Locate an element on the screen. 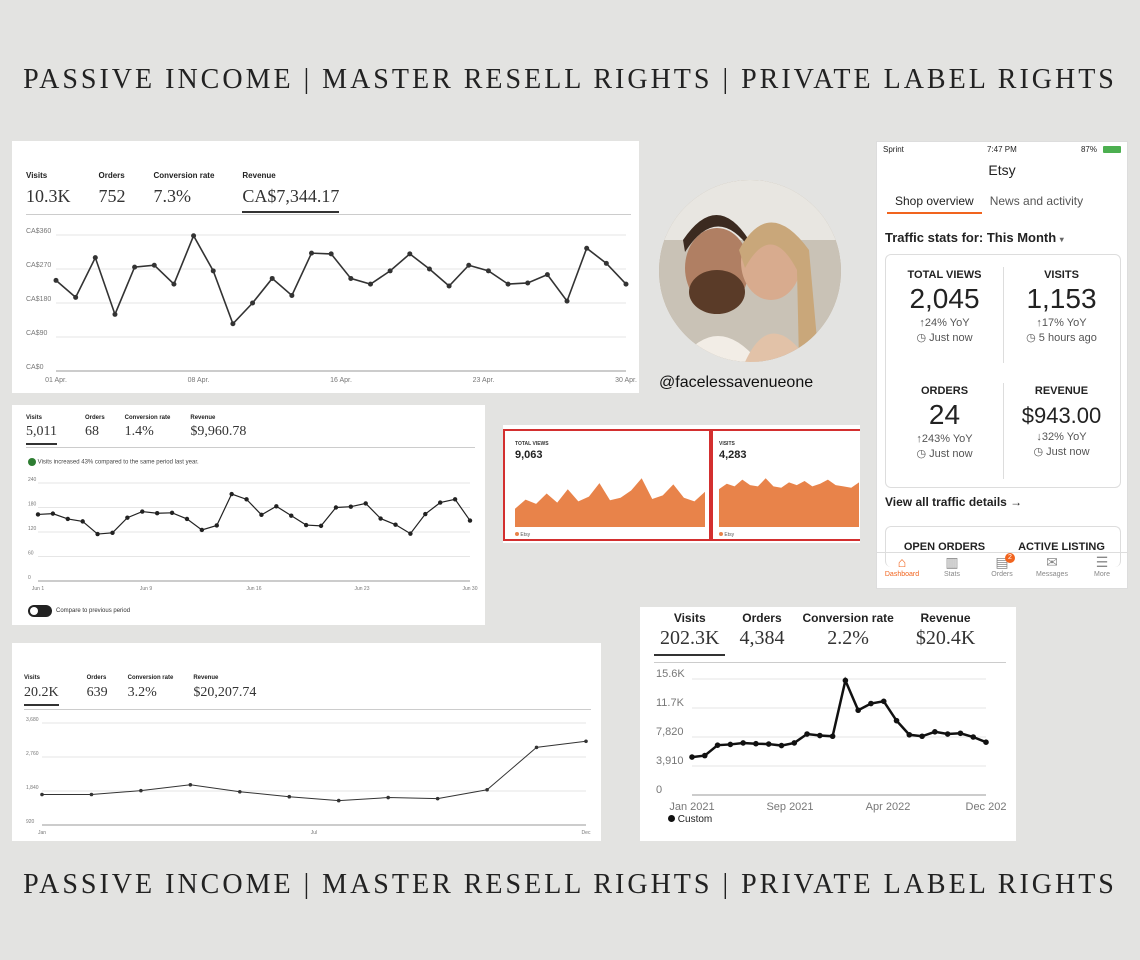  compare-toggle: Compare to previous period is located at coordinates (79, 611).